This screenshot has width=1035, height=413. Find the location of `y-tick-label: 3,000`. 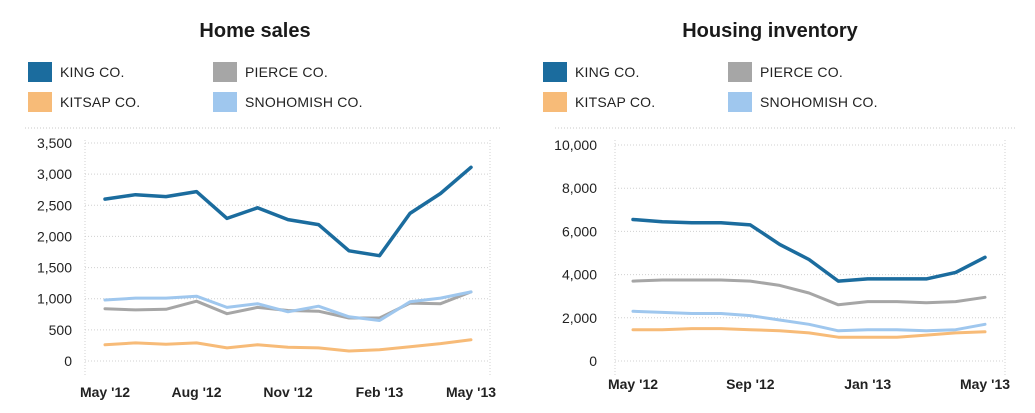

y-tick-label: 3,000 is located at coordinates (54, 174).